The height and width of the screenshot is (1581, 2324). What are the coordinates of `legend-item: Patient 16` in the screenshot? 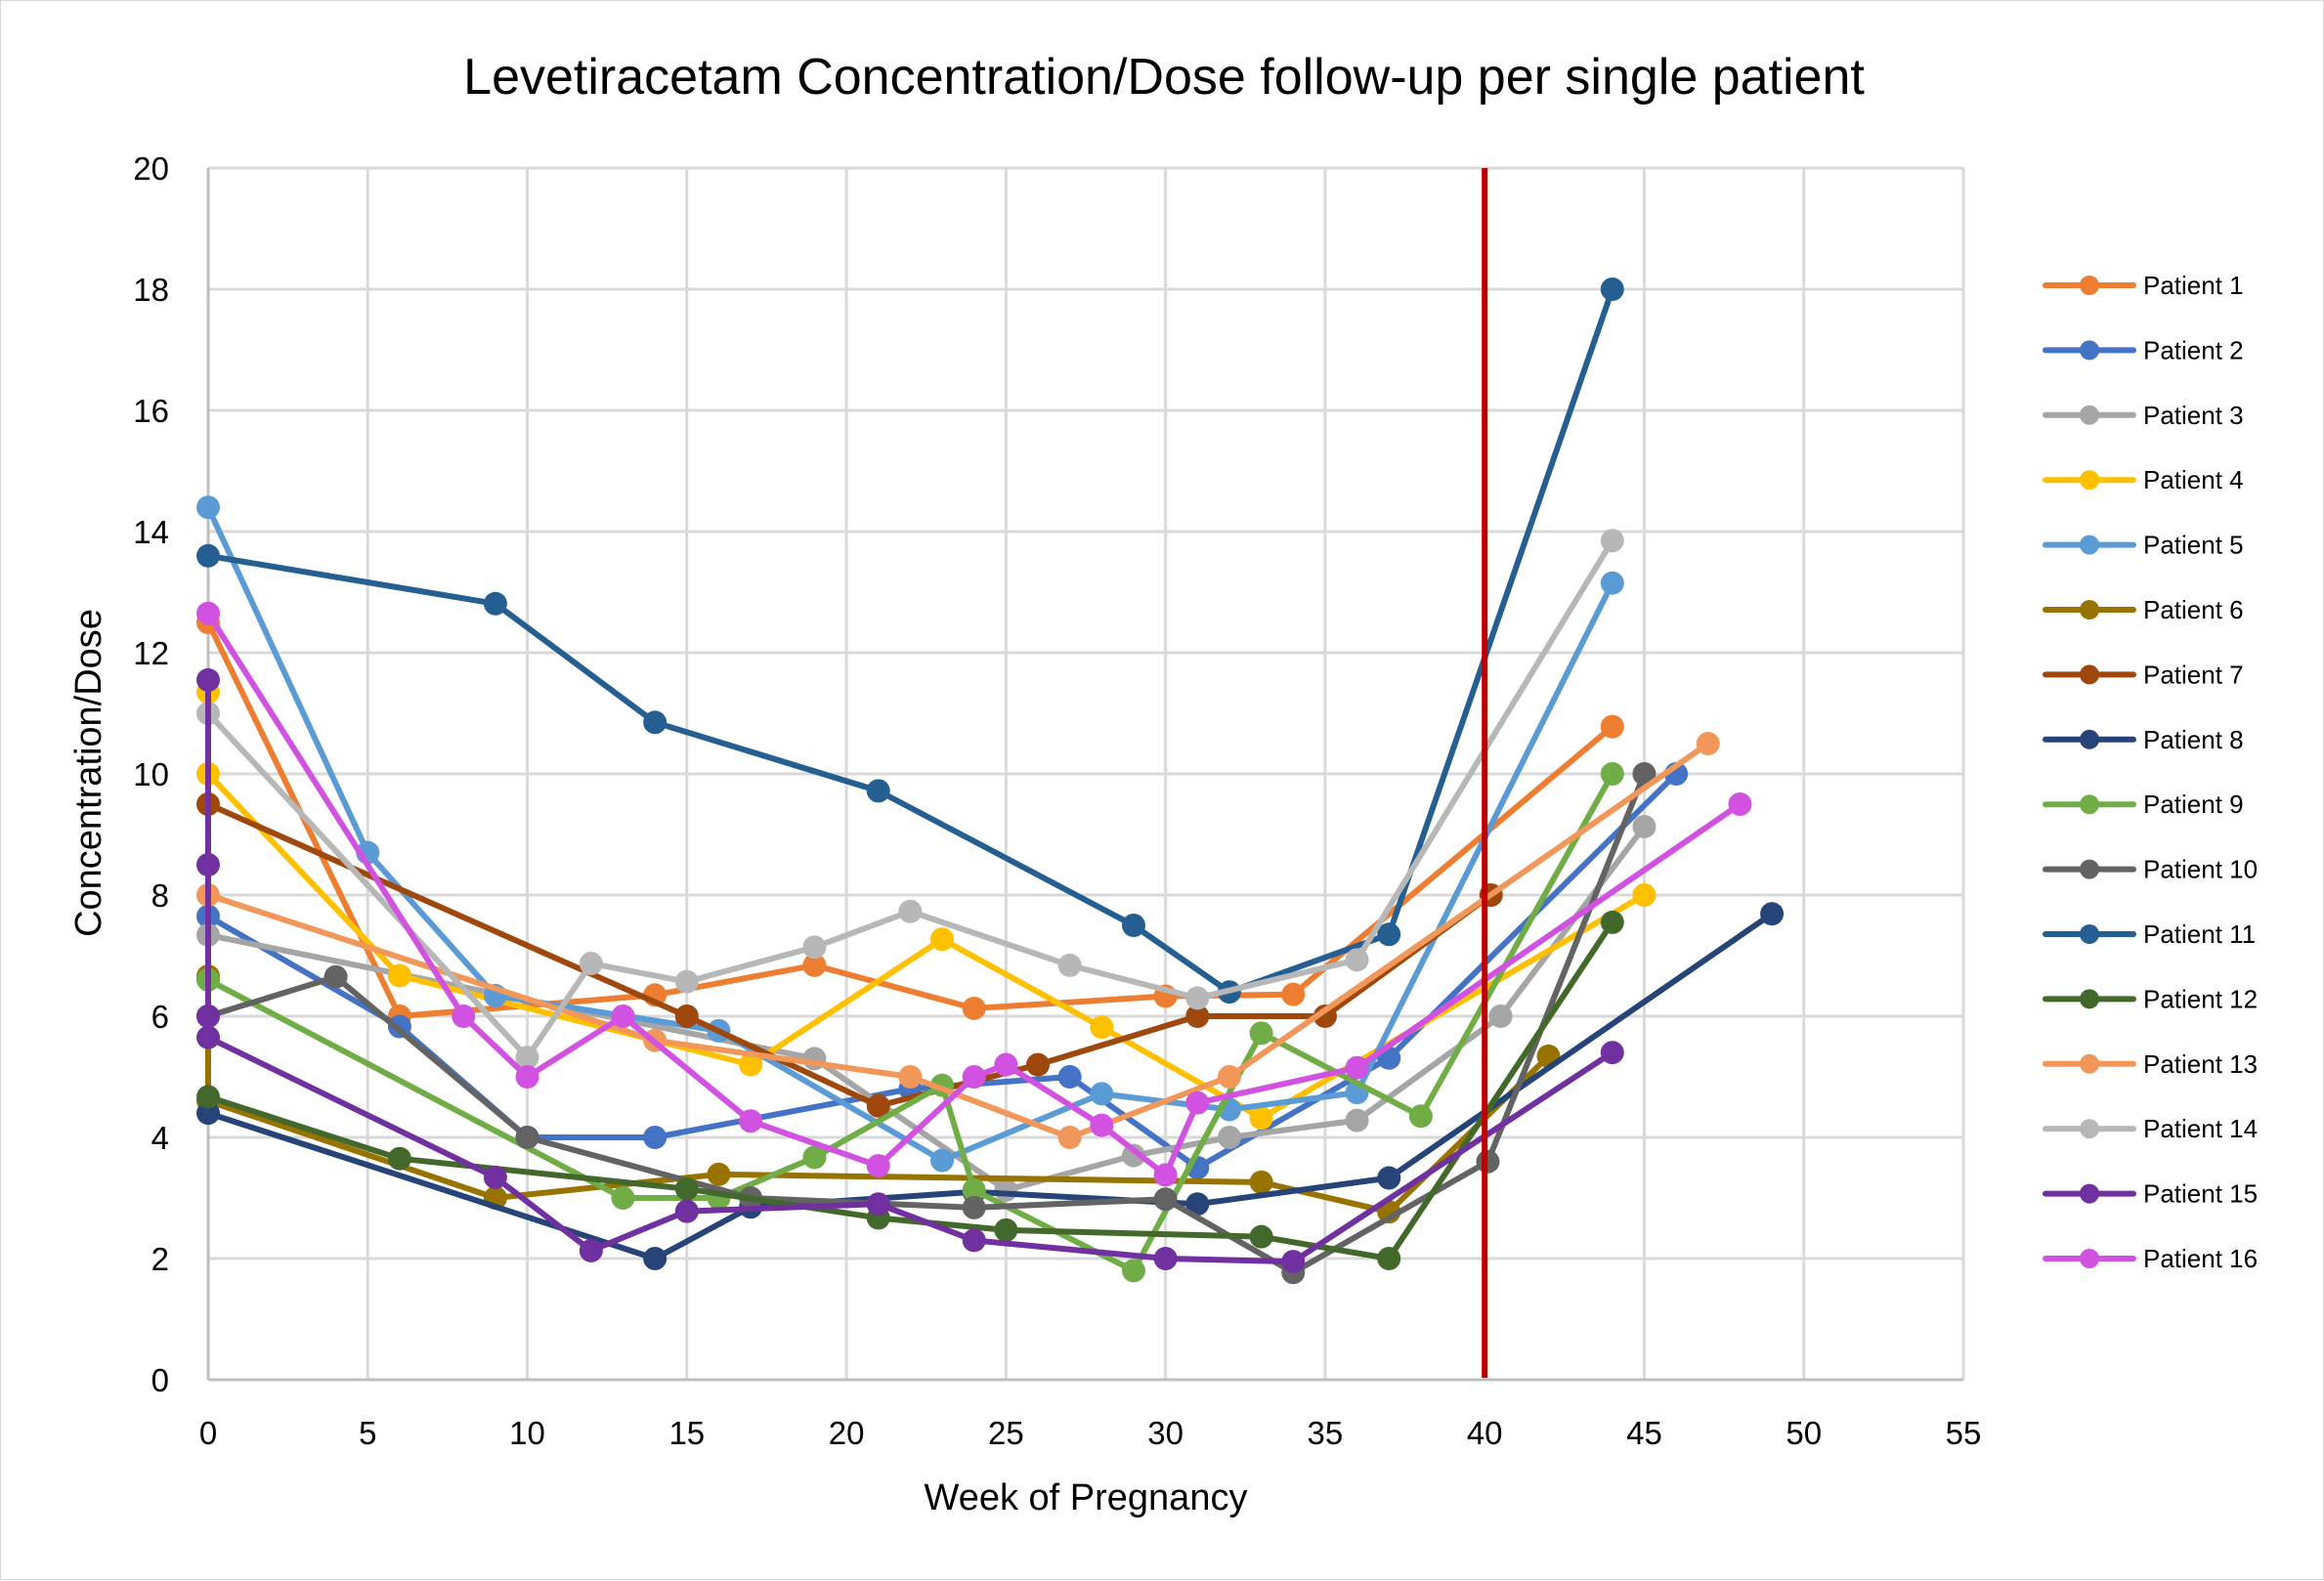 It's located at (2150, 1258).